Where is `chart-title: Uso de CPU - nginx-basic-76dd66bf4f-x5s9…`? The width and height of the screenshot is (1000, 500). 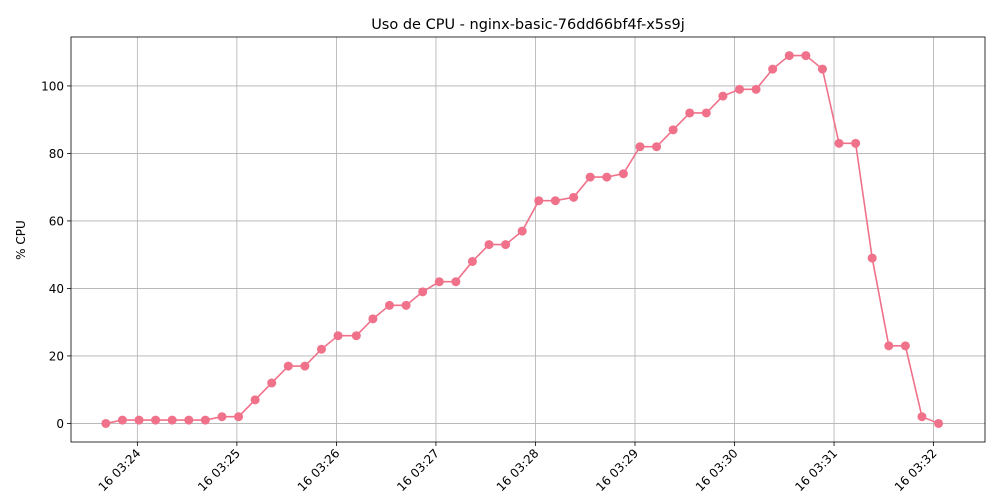 chart-title: Uso de CPU - nginx-basic-76dd66bf4f-x5s9… is located at coordinates (528, 25).